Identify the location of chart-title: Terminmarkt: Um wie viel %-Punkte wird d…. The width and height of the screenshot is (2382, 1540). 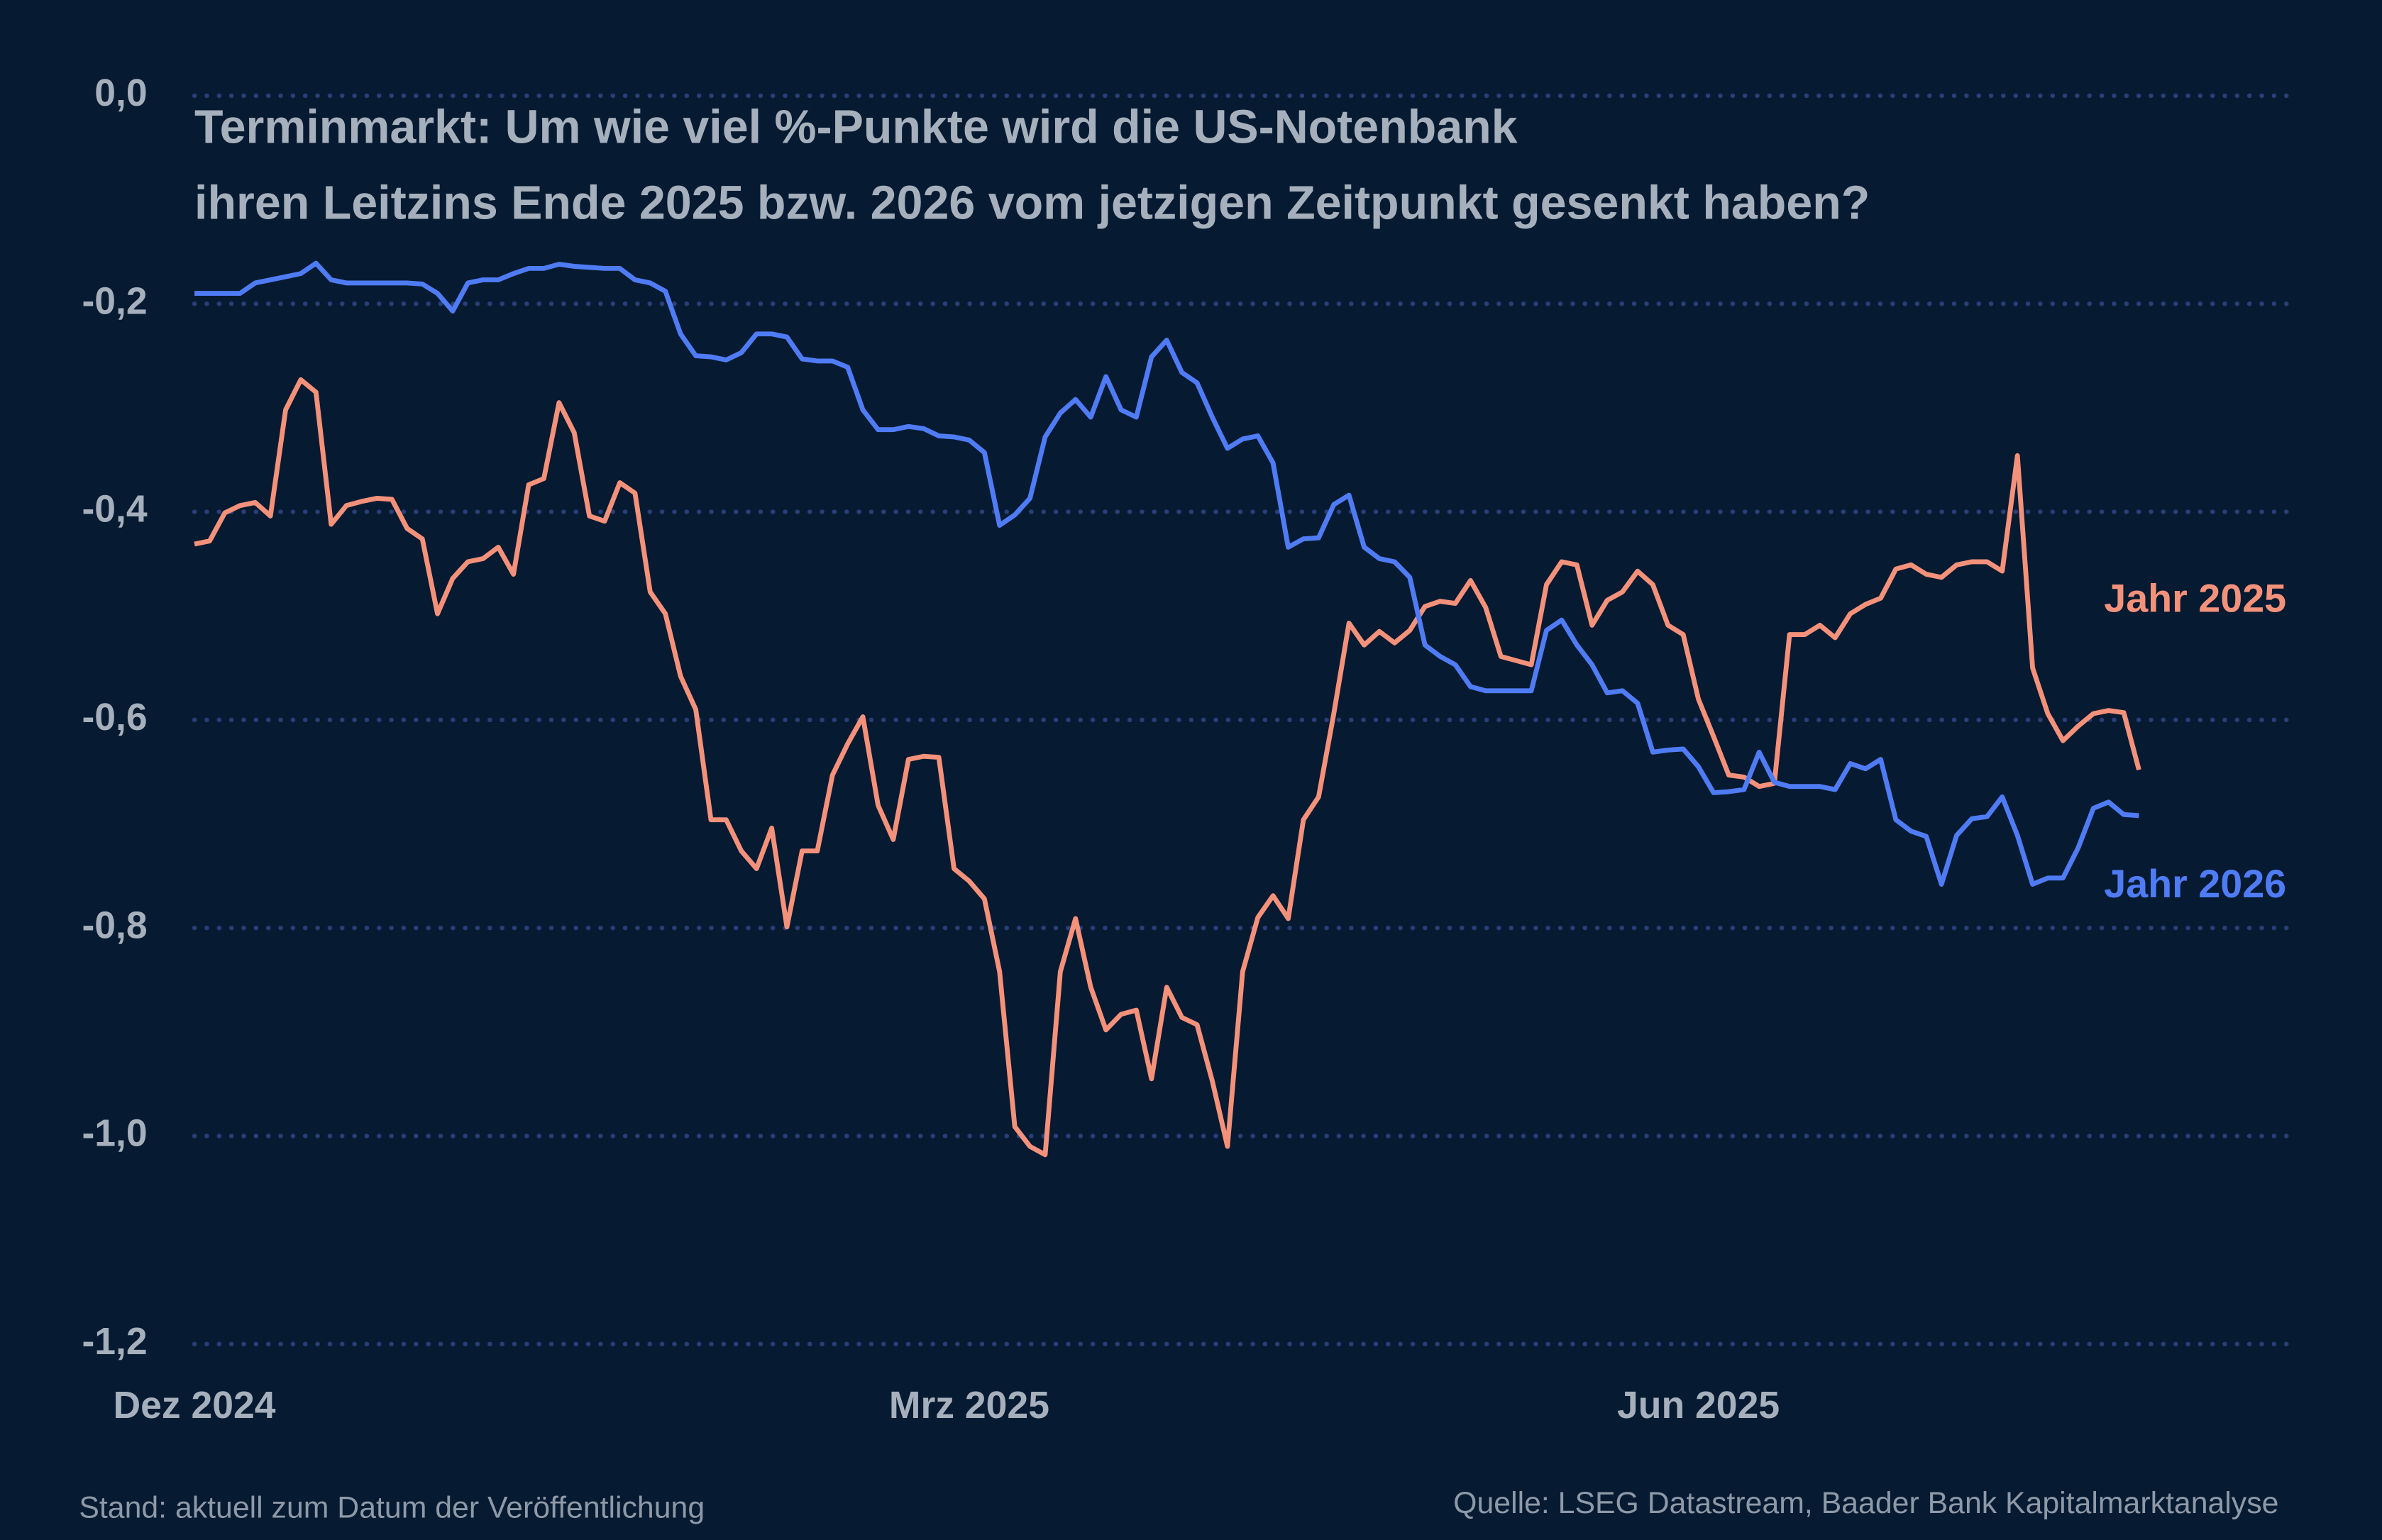
(856, 127).